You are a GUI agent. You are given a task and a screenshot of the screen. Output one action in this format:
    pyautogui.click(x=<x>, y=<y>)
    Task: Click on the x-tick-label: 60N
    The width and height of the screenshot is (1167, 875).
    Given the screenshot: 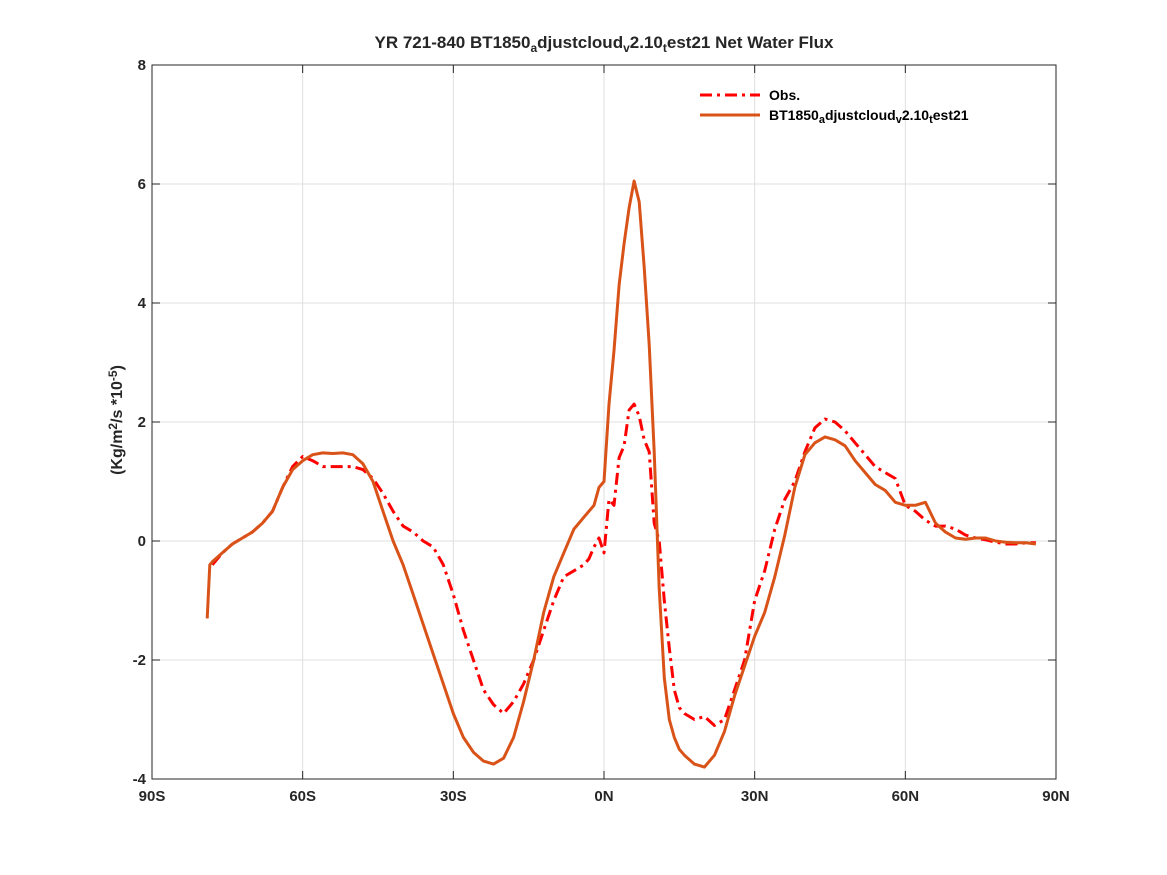 What is the action you would take?
    pyautogui.click(x=906, y=796)
    